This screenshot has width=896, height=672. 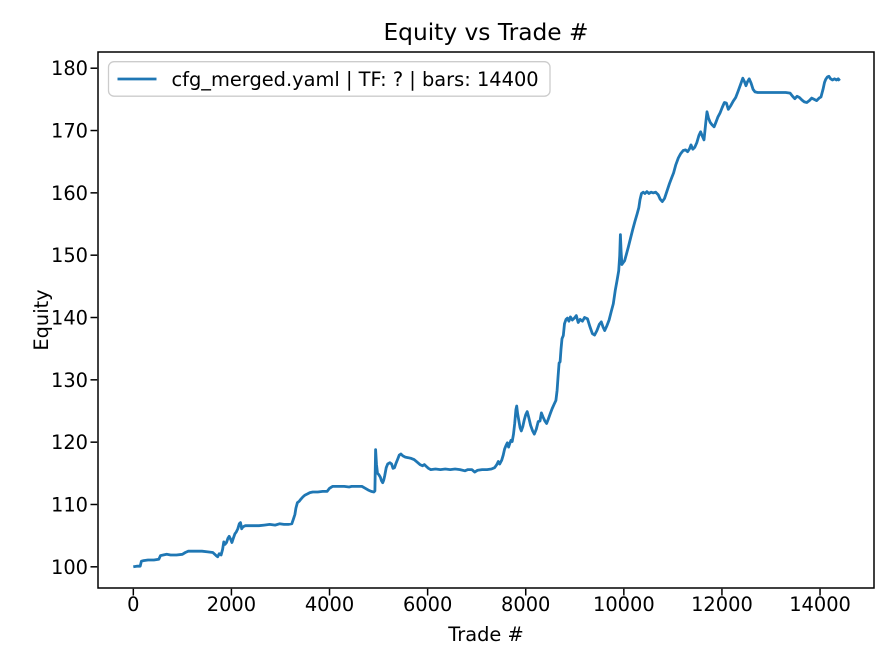 I want to click on x-tick-label: 8000, so click(x=525, y=604).